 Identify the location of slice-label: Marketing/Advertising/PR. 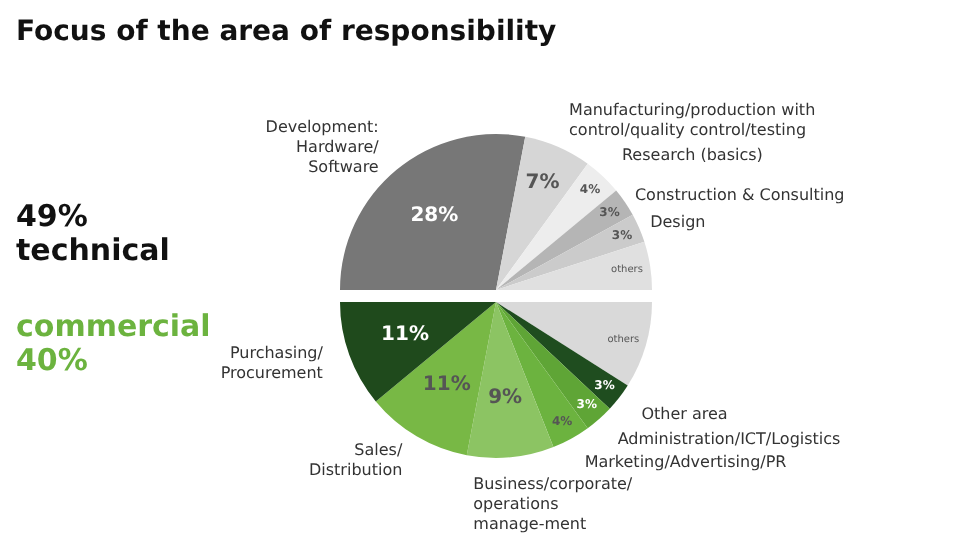
(686, 462).